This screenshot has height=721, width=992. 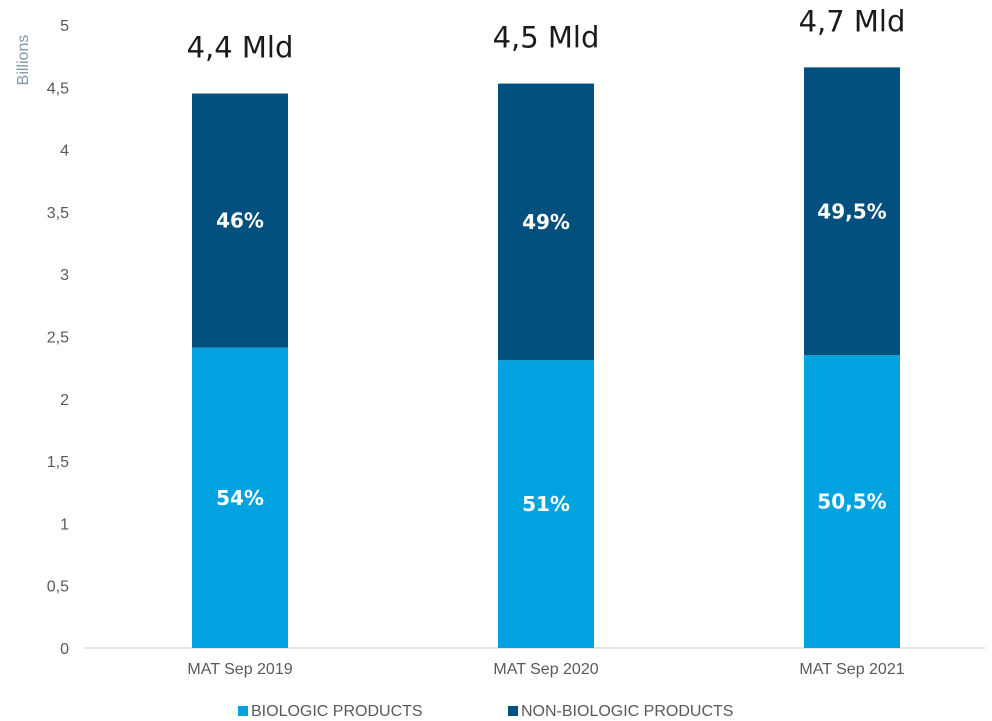 I want to click on legend-item: BIOLOGIC PRODUCTS, so click(x=330, y=711).